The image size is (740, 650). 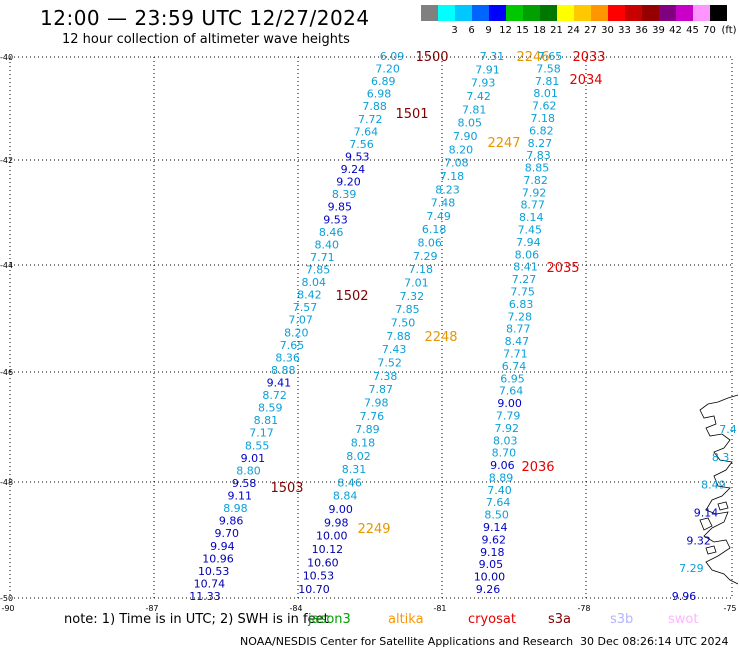 What do you see at coordinates (244, 483) in the screenshot?
I see `wave-height-label: 9.58` at bounding box center [244, 483].